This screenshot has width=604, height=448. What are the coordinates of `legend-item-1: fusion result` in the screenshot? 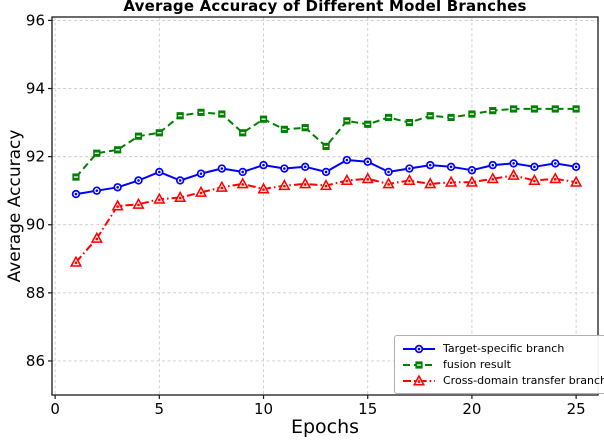 It's located at (503, 364).